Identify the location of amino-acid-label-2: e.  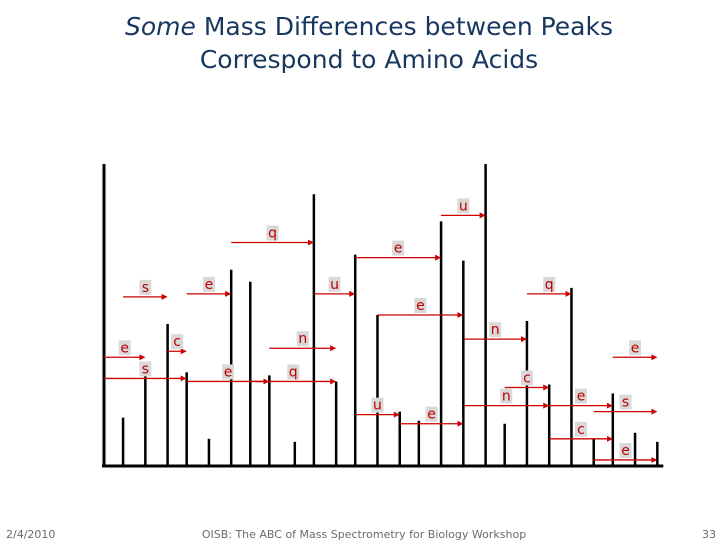
(209, 285).